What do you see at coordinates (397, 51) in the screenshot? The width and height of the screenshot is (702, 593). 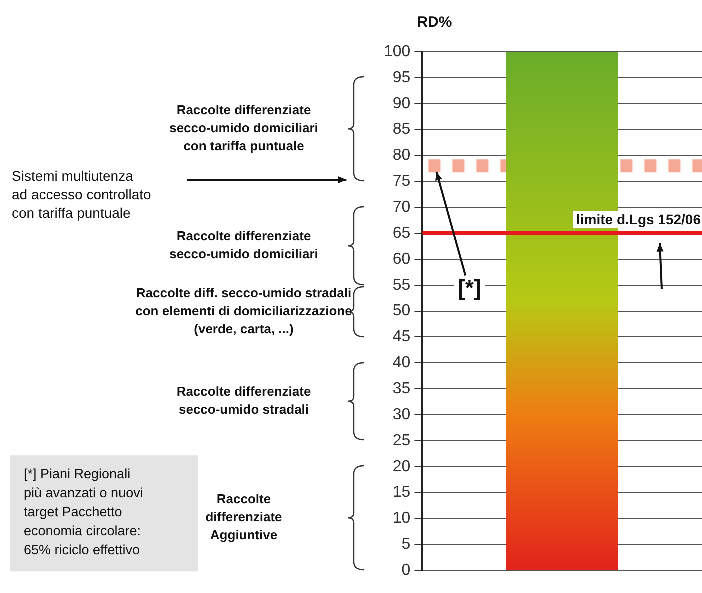 I see `y-tick-label: 100` at bounding box center [397, 51].